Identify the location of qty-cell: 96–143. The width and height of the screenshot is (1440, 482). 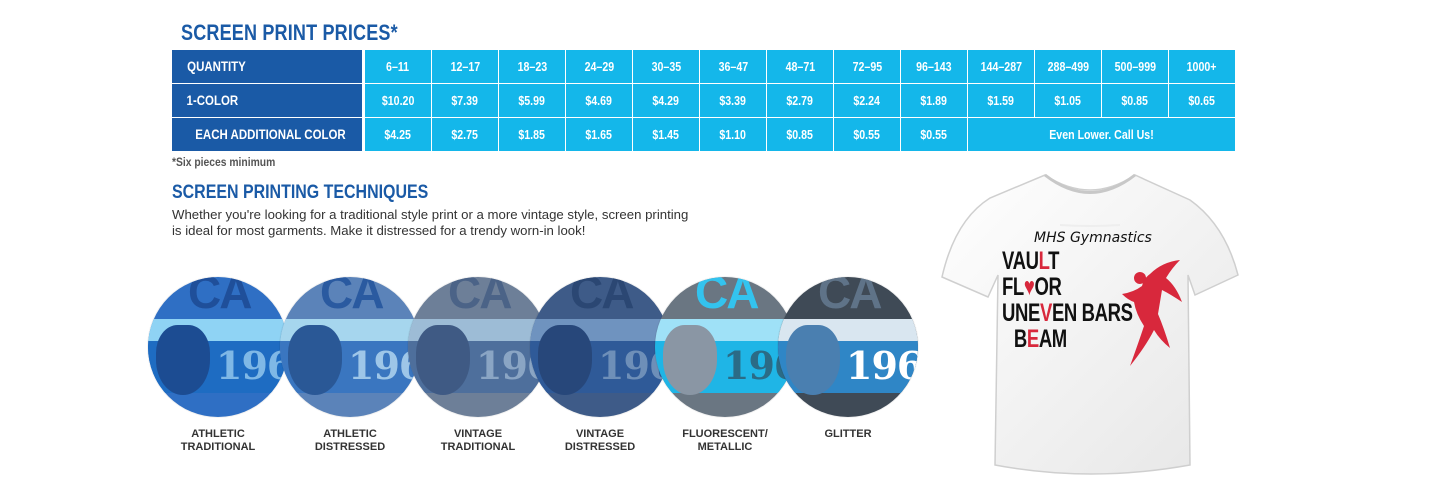
(934, 67).